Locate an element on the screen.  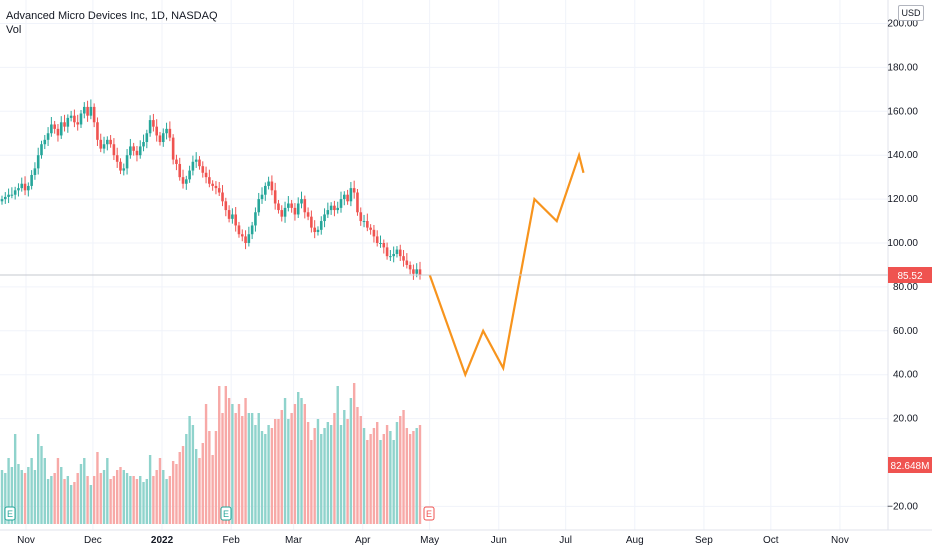
price-tick-label: 80.00 is located at coordinates (905, 287).